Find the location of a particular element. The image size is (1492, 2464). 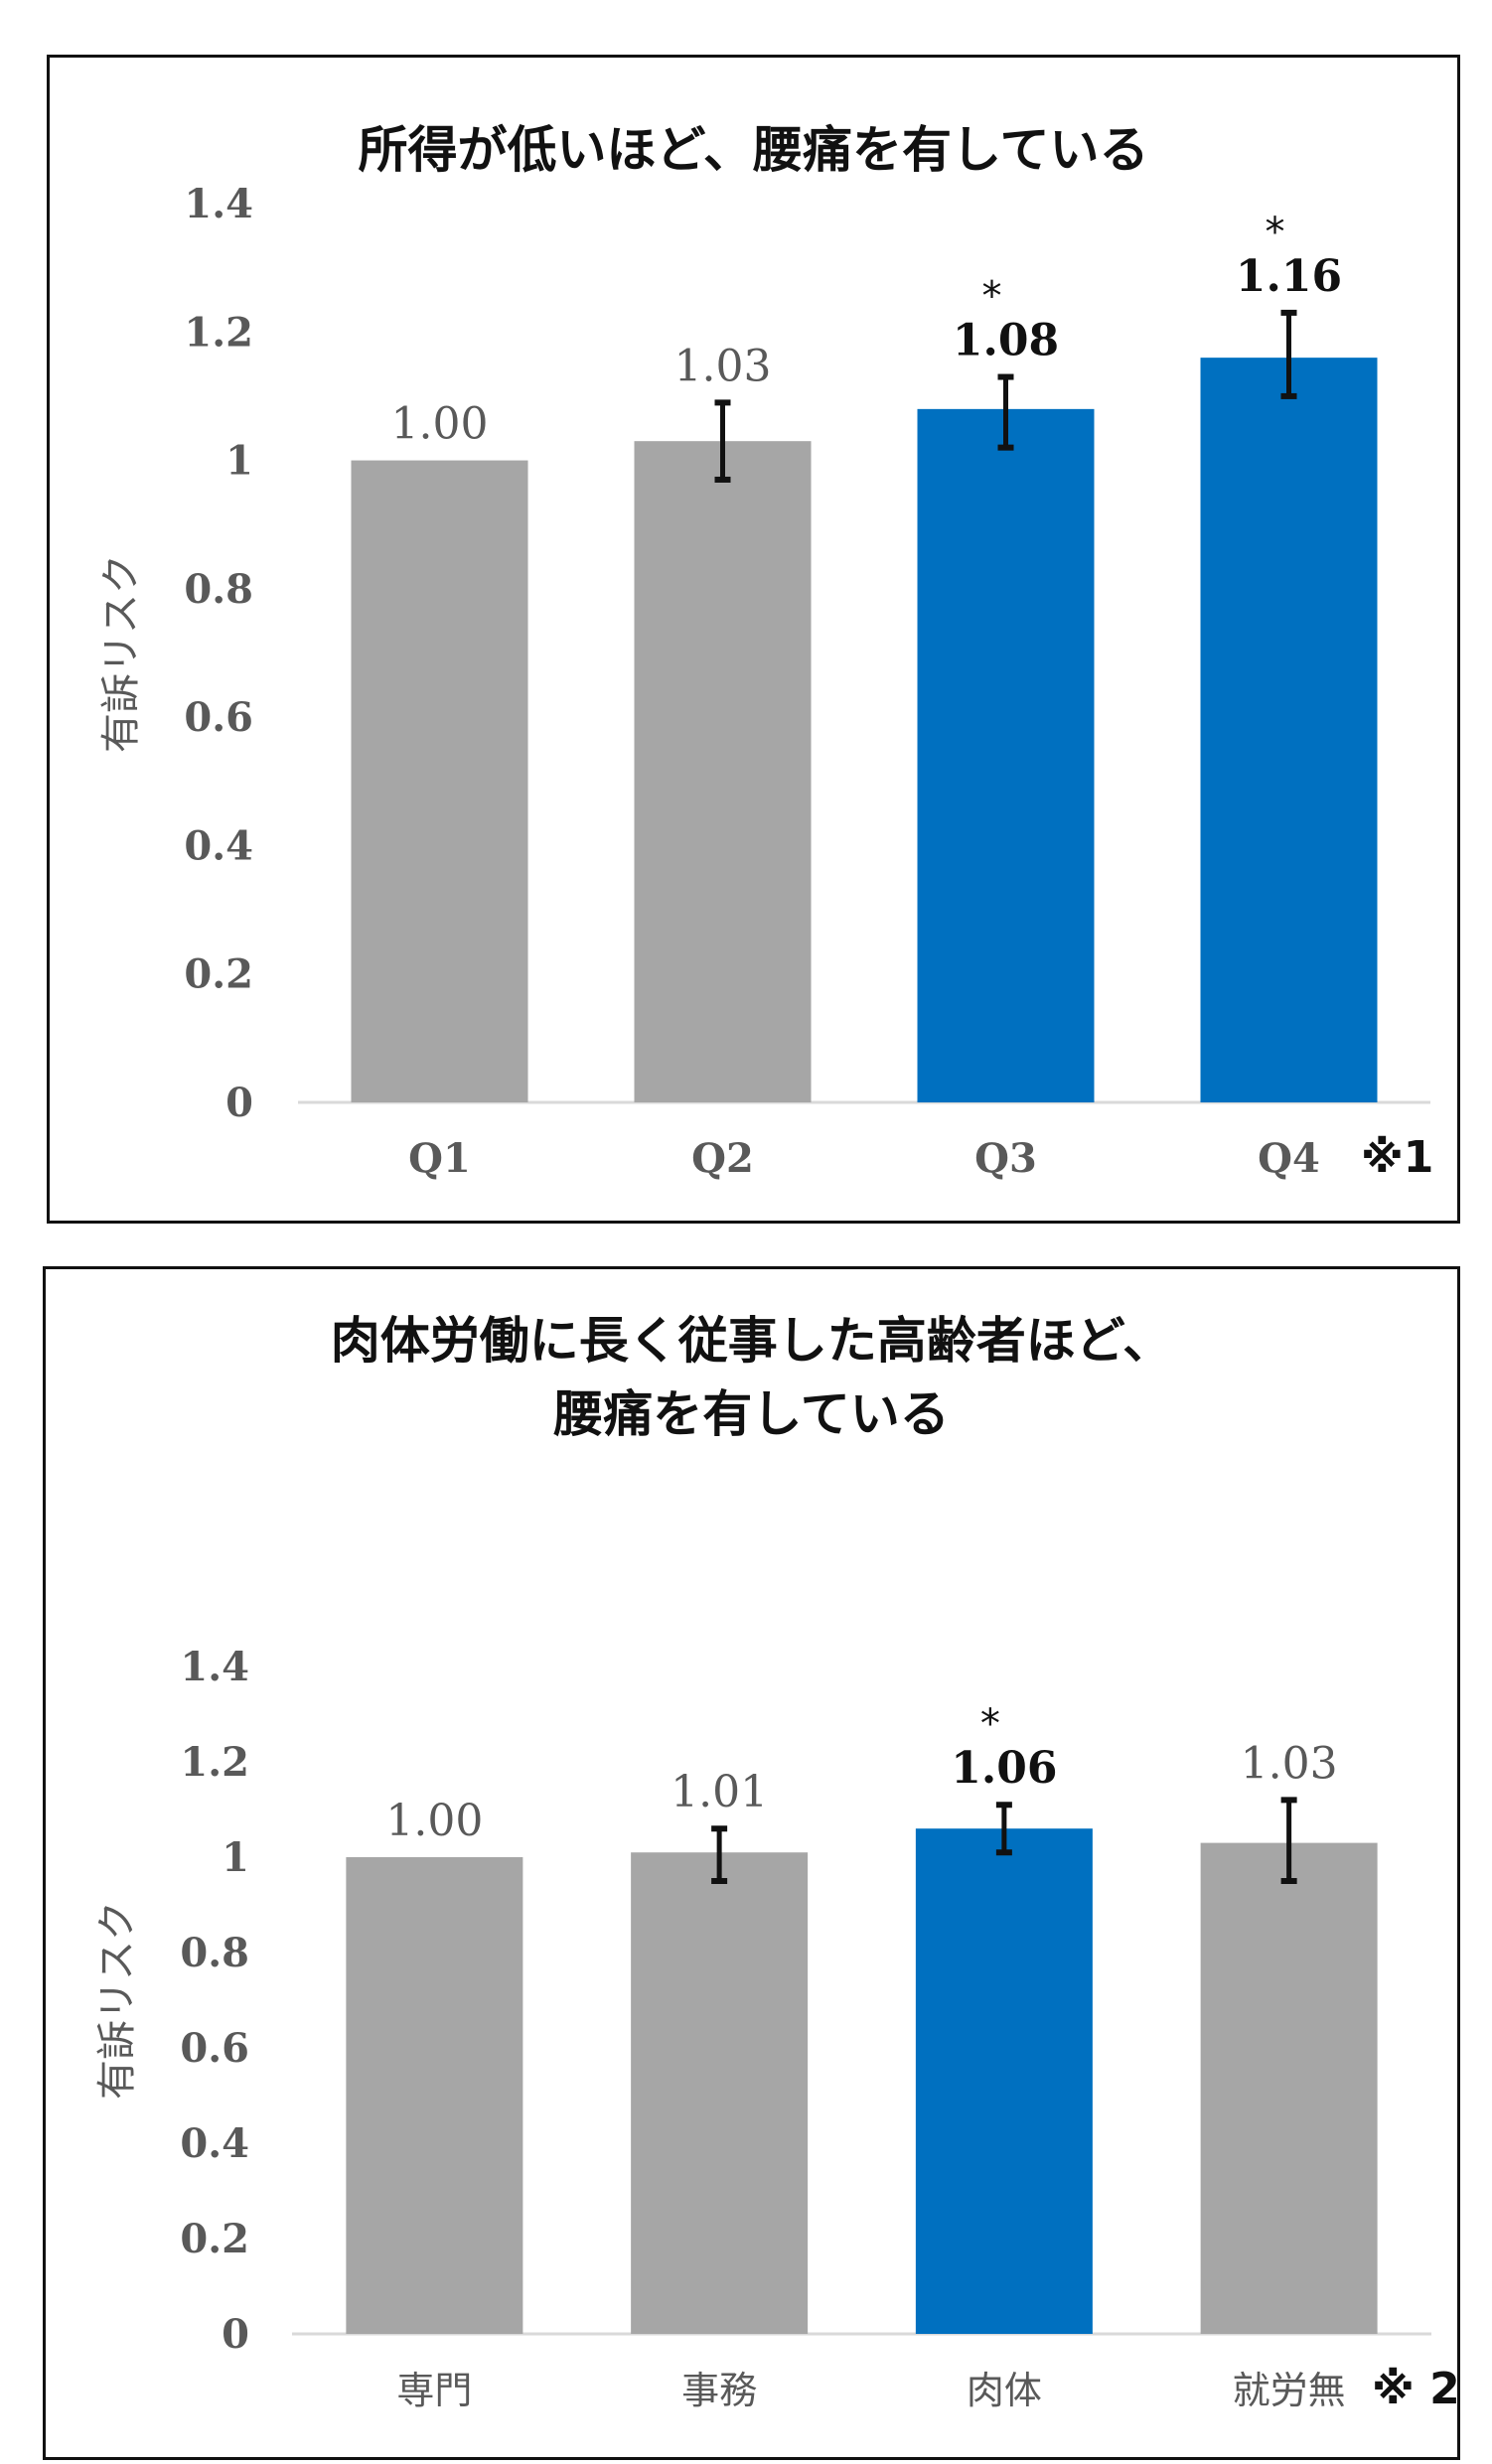

footnote-mark: ※1 is located at coordinates (1397, 1157).